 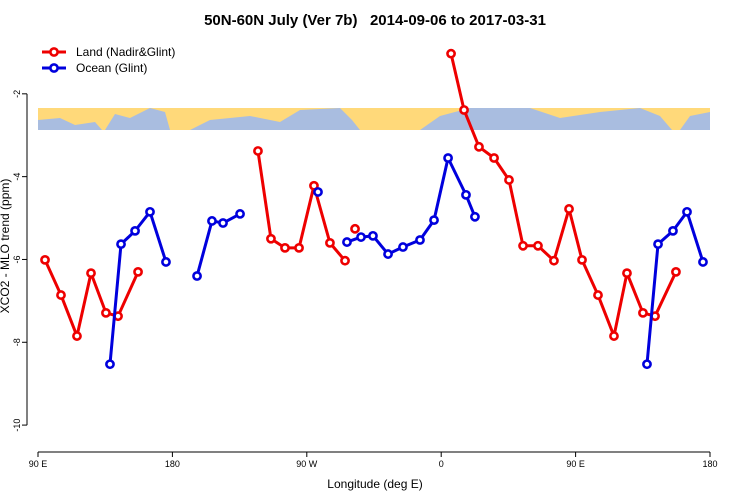 I want to click on x-tick-label: 90 W, so click(x=307, y=464).